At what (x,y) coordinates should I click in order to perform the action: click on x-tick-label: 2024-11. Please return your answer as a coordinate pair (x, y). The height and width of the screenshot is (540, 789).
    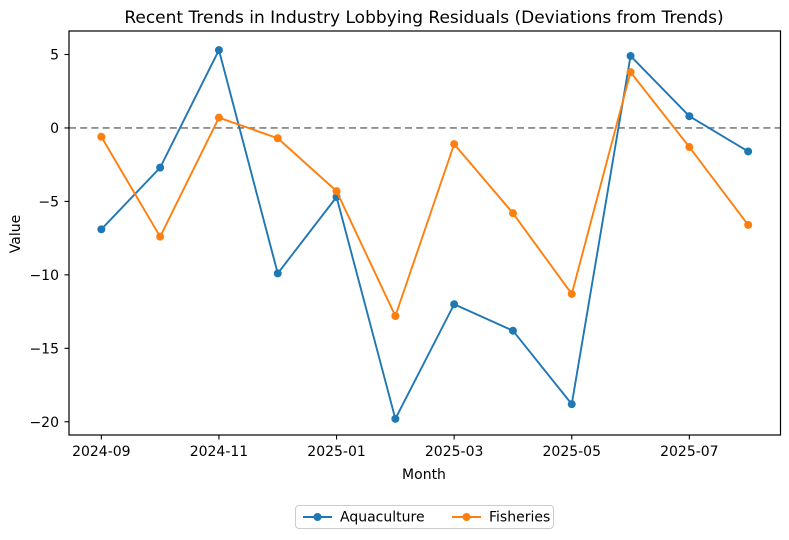
    Looking at the image, I should click on (219, 452).